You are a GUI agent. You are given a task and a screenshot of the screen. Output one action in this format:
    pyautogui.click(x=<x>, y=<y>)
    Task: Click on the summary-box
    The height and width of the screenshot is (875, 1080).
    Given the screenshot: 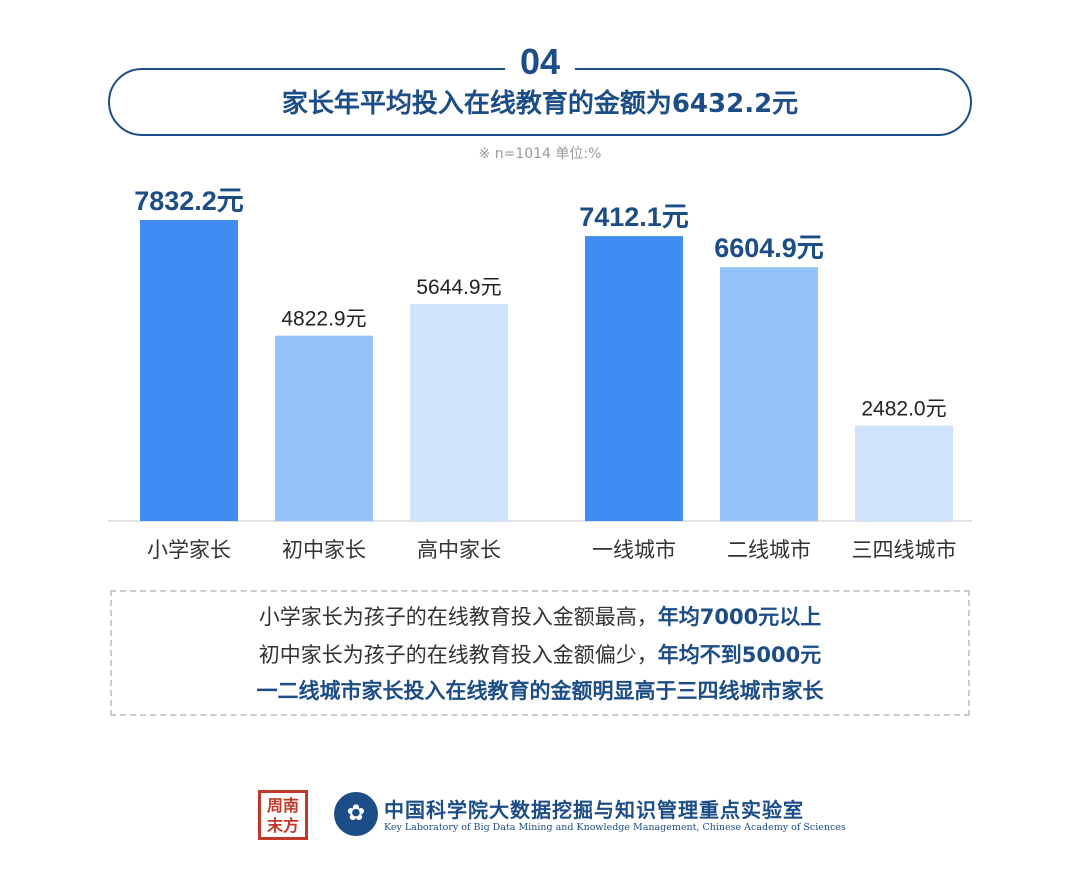 What is the action you would take?
    pyautogui.click(x=540, y=653)
    